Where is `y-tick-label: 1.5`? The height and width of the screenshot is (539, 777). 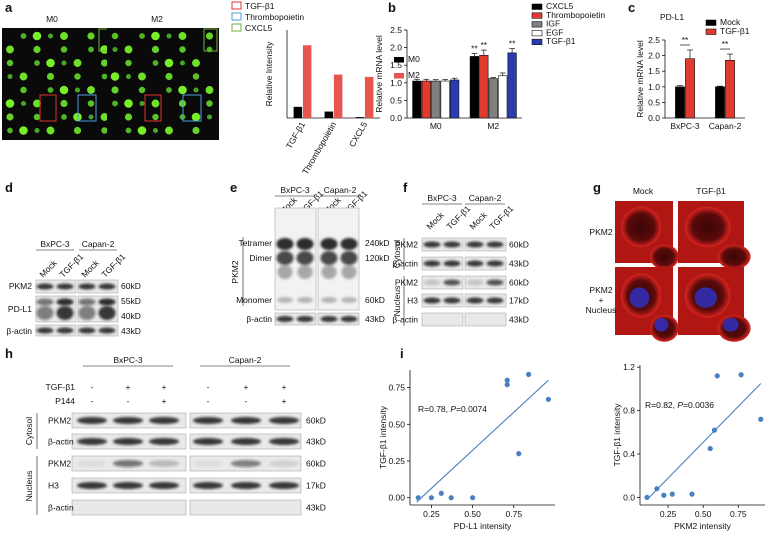 y-tick-label: 1.5 is located at coordinates (396, 65).